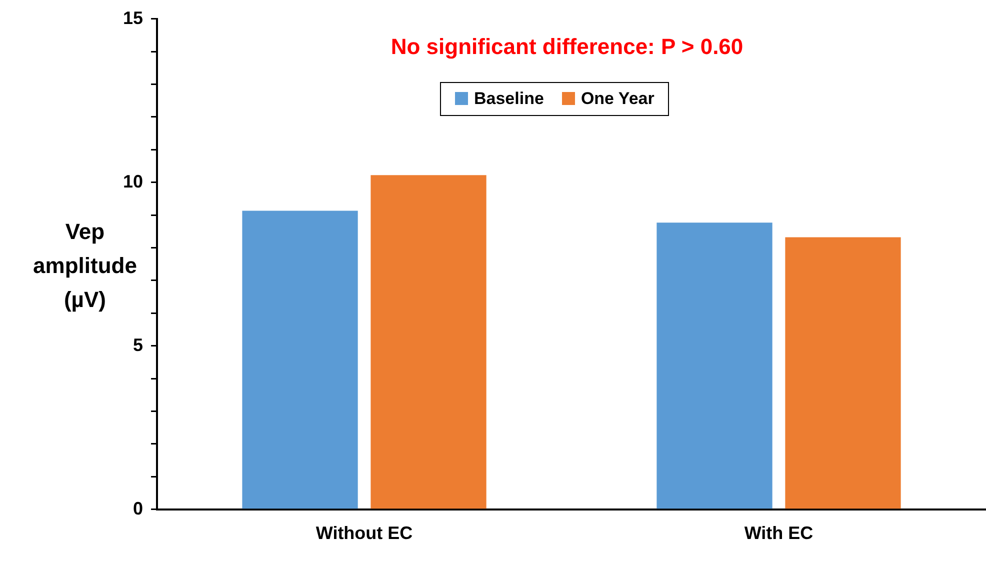  Describe the element at coordinates (567, 47) in the screenshot. I see `annotation: No significant difference: P > 0.60` at that location.